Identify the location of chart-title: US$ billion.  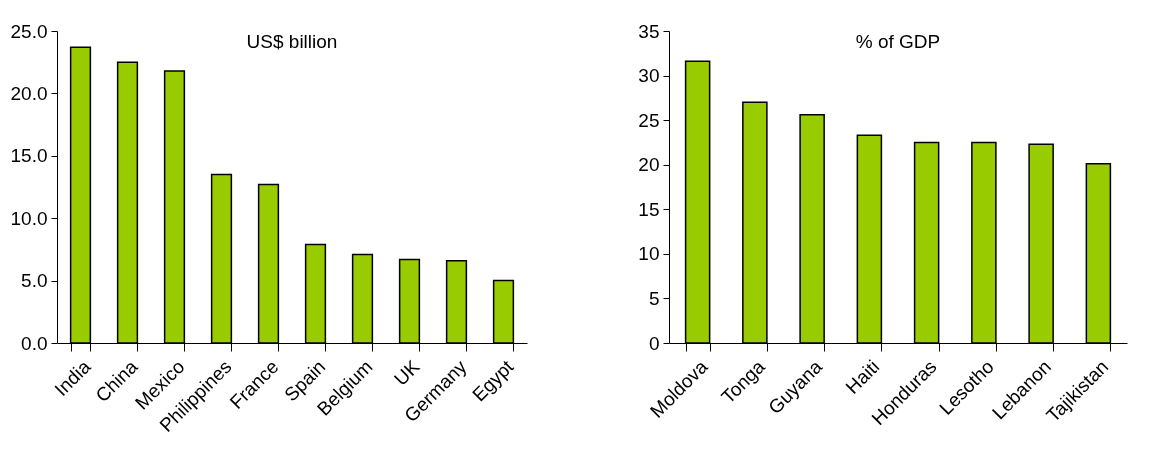
(292, 41).